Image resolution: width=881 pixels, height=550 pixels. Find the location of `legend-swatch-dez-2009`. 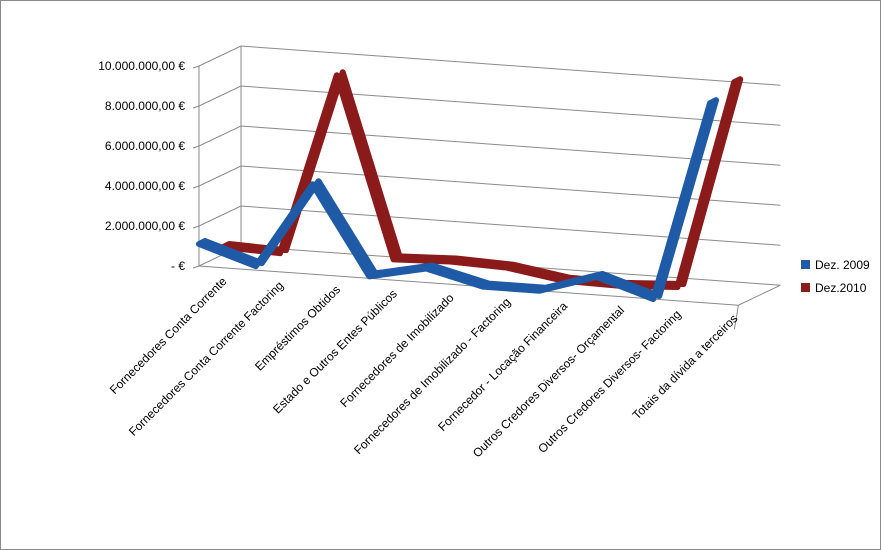

legend-swatch-dez-2009 is located at coordinates (805, 264).